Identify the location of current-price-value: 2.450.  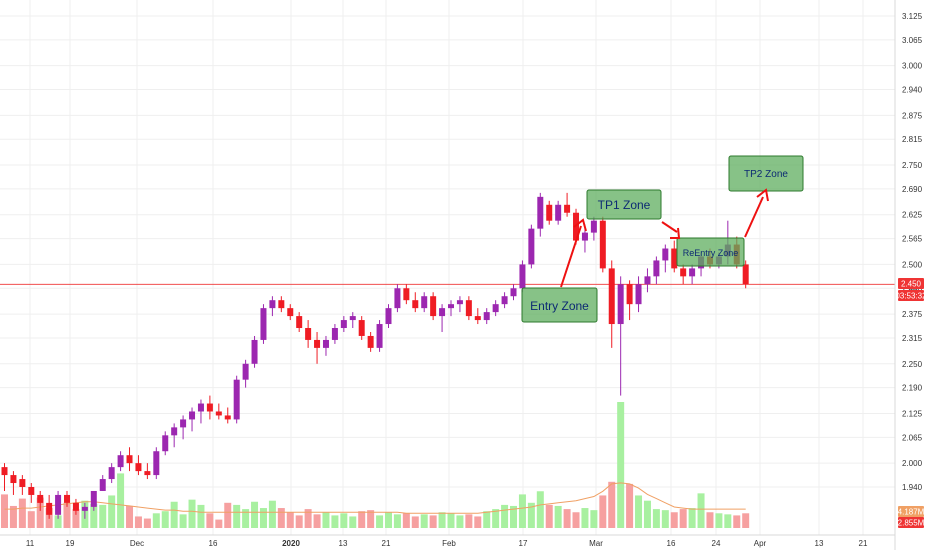
(911, 284).